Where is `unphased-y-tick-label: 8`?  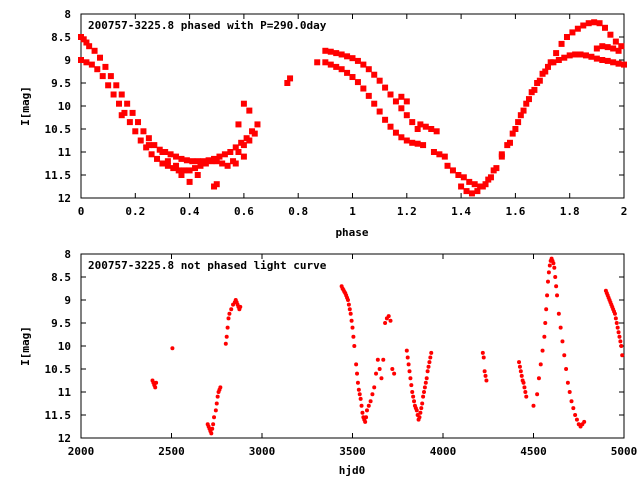 unphased-y-tick-label: 8 is located at coordinates (67, 254).